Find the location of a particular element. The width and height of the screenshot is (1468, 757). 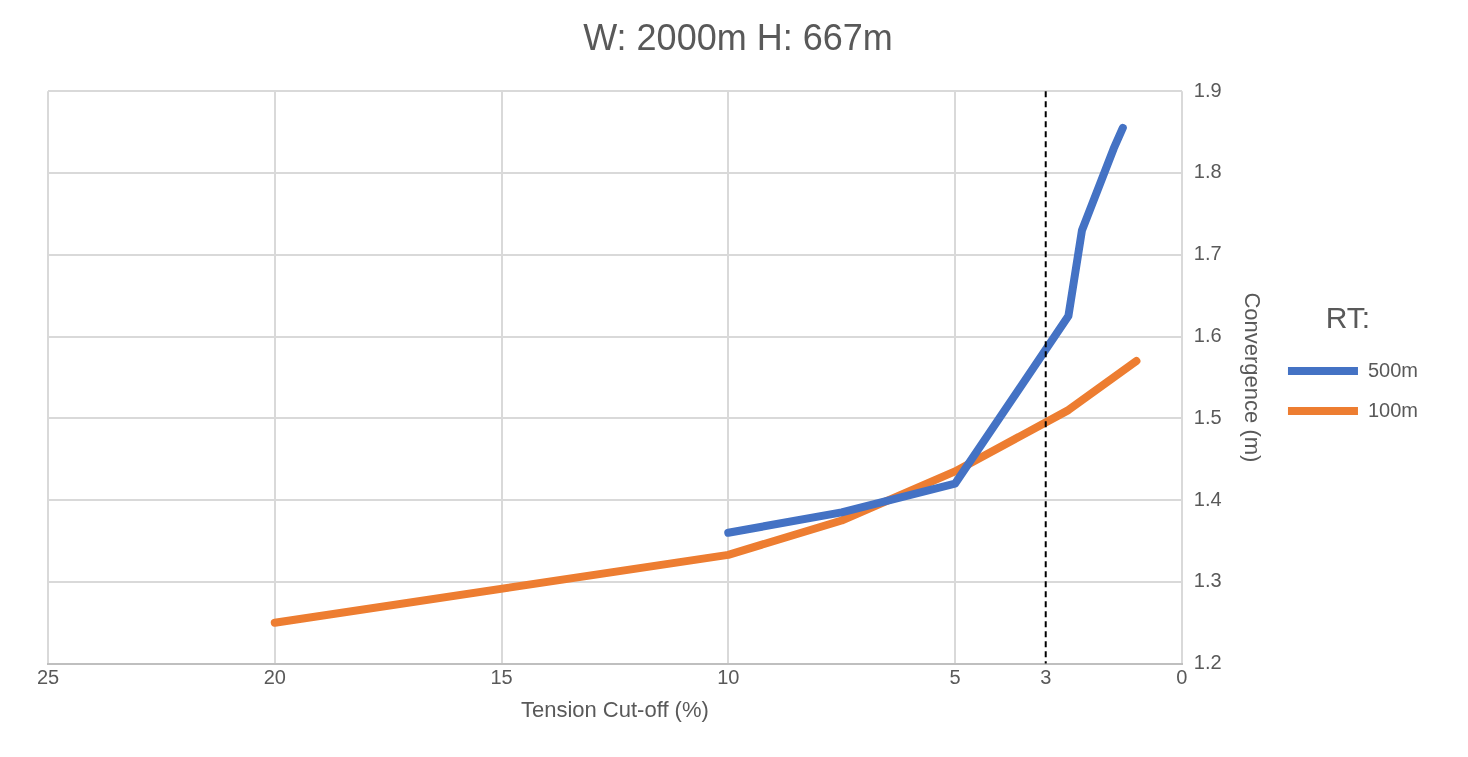

x-tick-label: 5 is located at coordinates (955, 677).